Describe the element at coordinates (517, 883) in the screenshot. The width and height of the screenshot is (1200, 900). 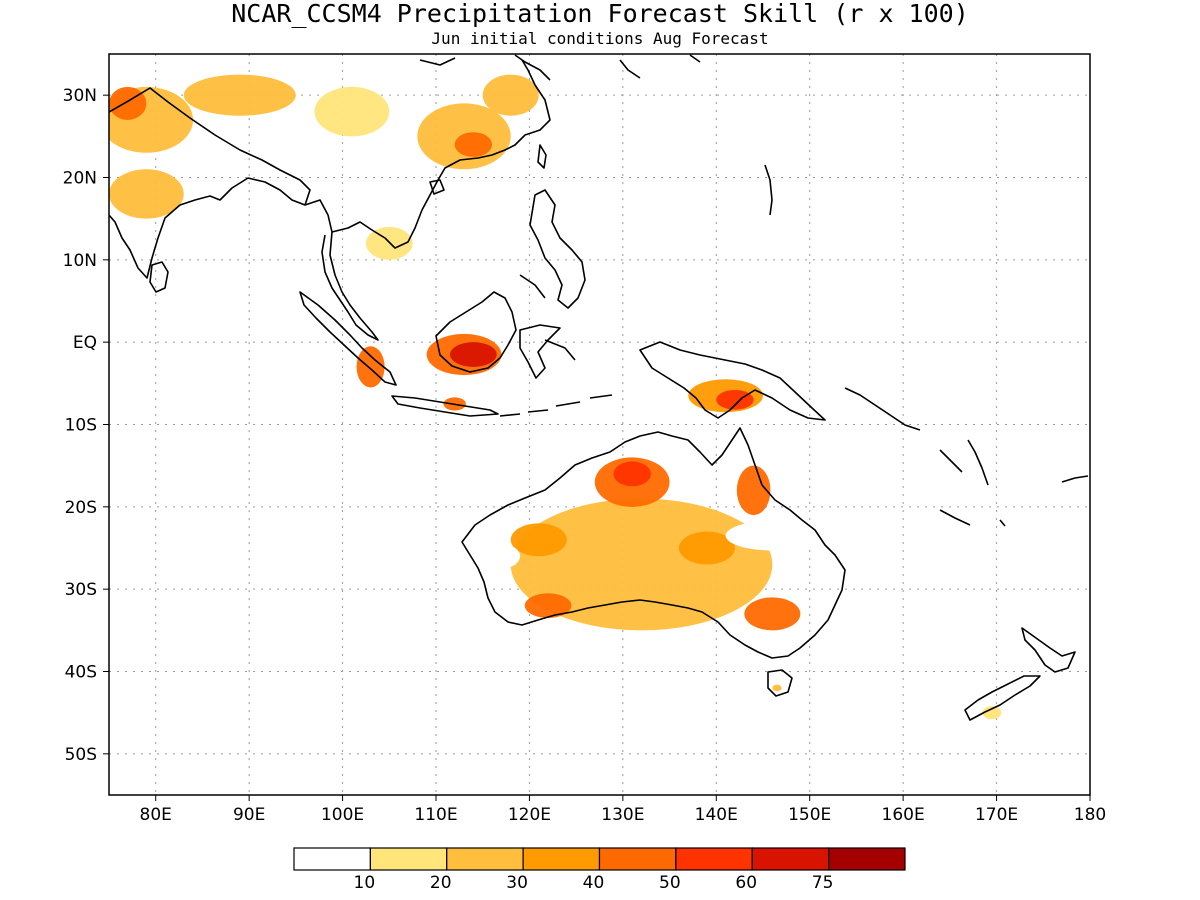
I see `legend-label: 30` at that location.